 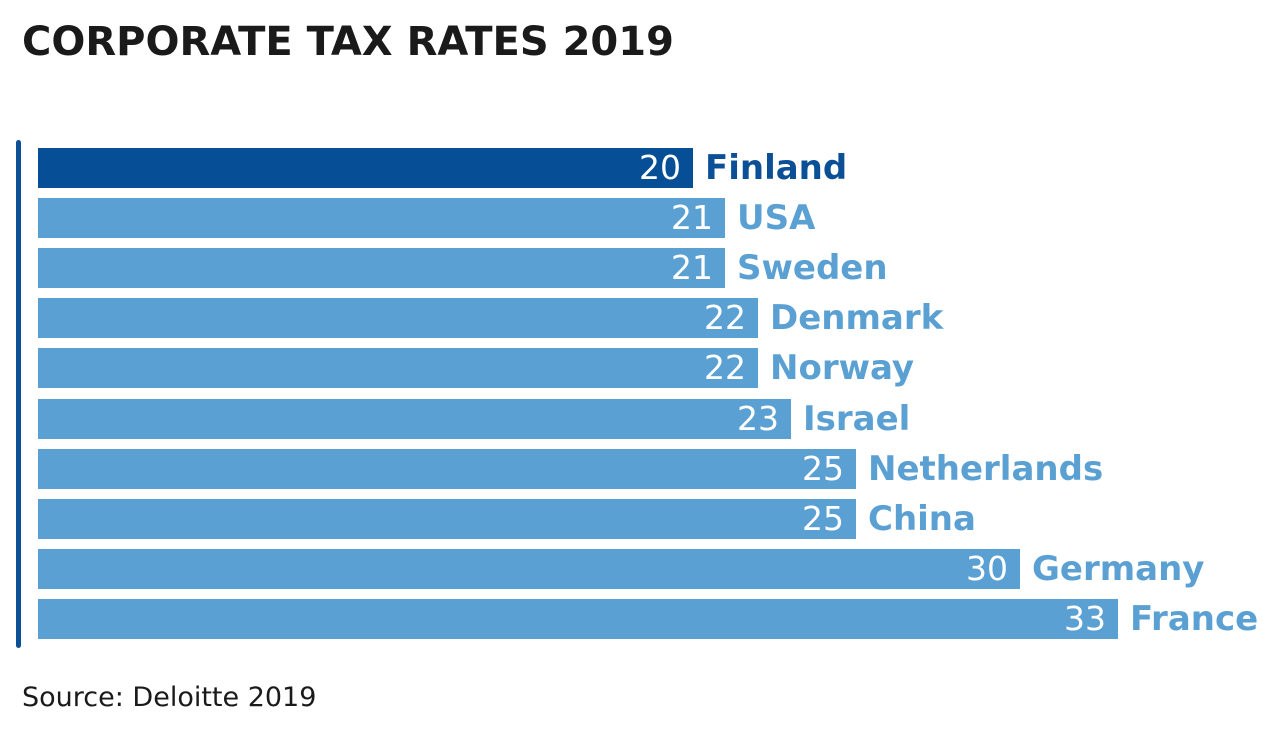 What do you see at coordinates (660, 167) in the screenshot?
I see `bar-value-label: 20` at bounding box center [660, 167].